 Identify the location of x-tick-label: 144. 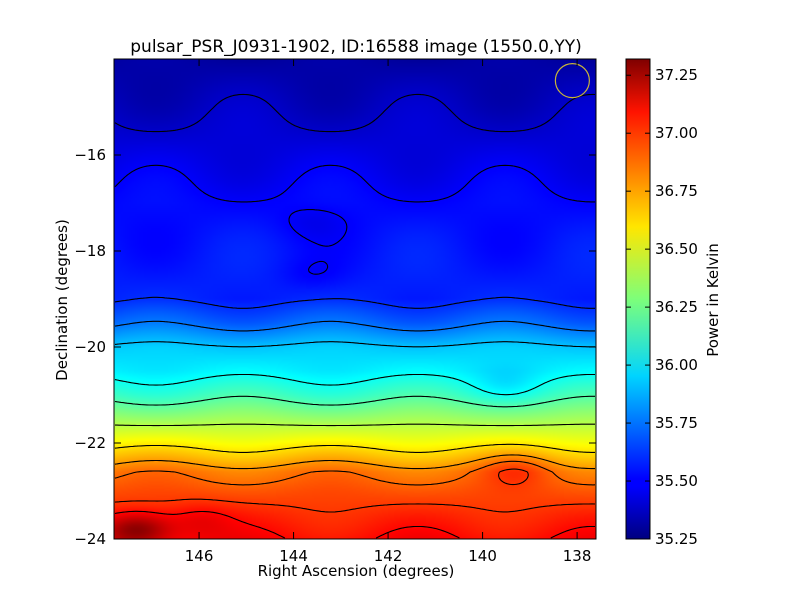
(293, 556).